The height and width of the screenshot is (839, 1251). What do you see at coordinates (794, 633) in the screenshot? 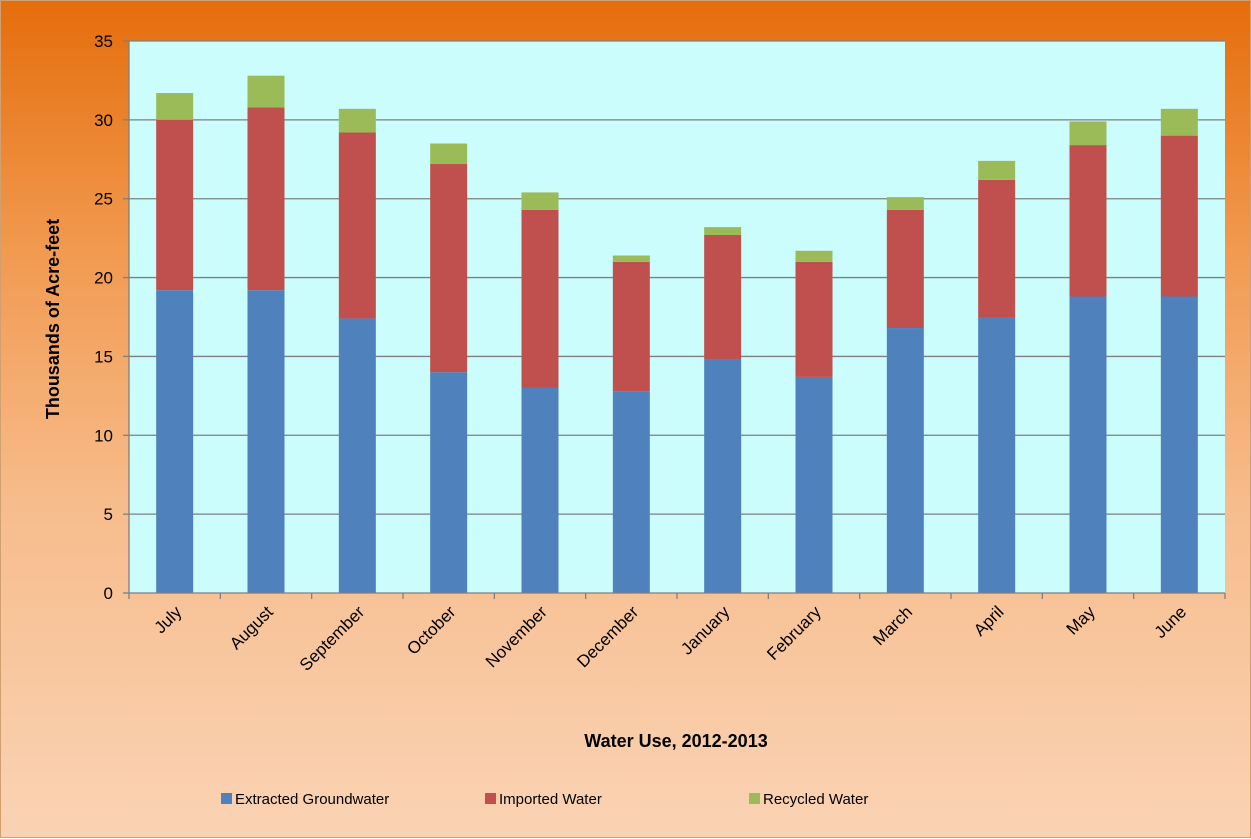
I see `x-tick-label: February` at bounding box center [794, 633].